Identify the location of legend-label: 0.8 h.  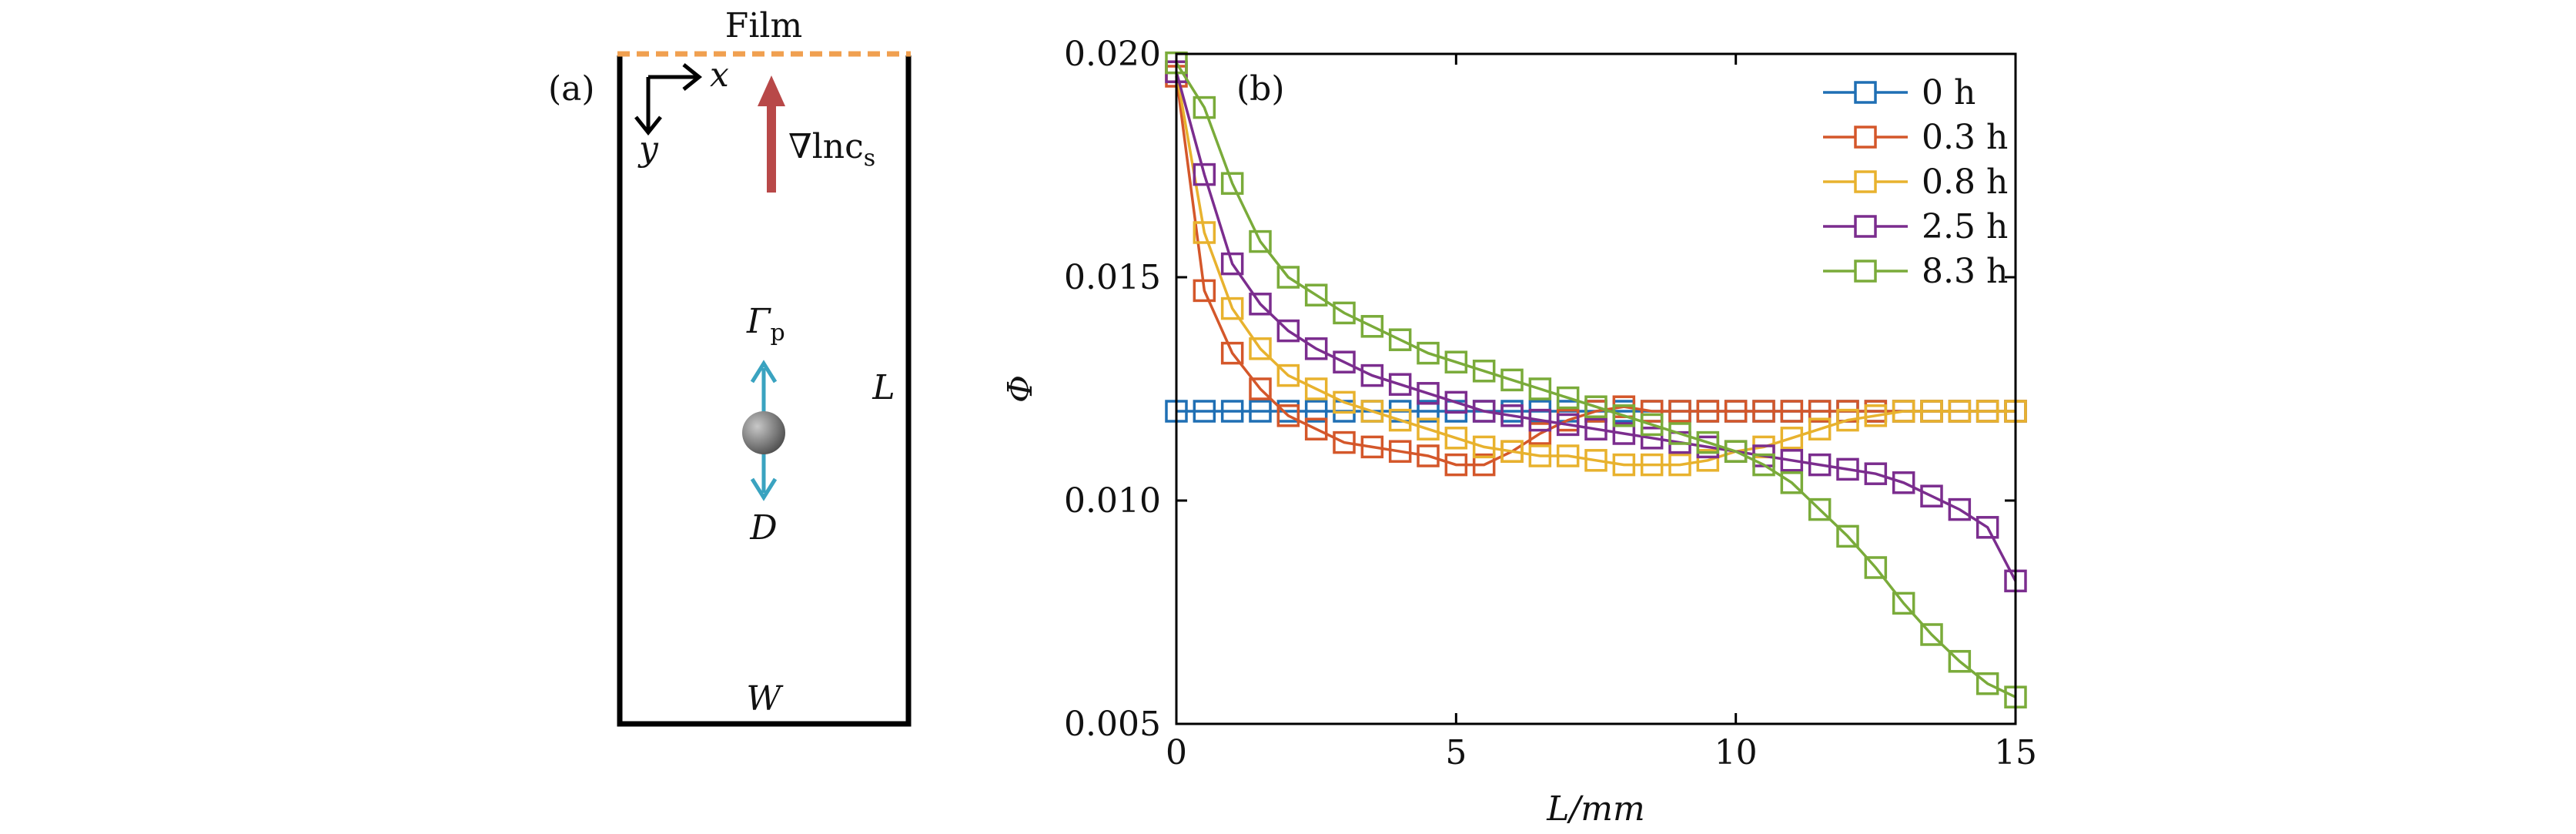
(1965, 182).